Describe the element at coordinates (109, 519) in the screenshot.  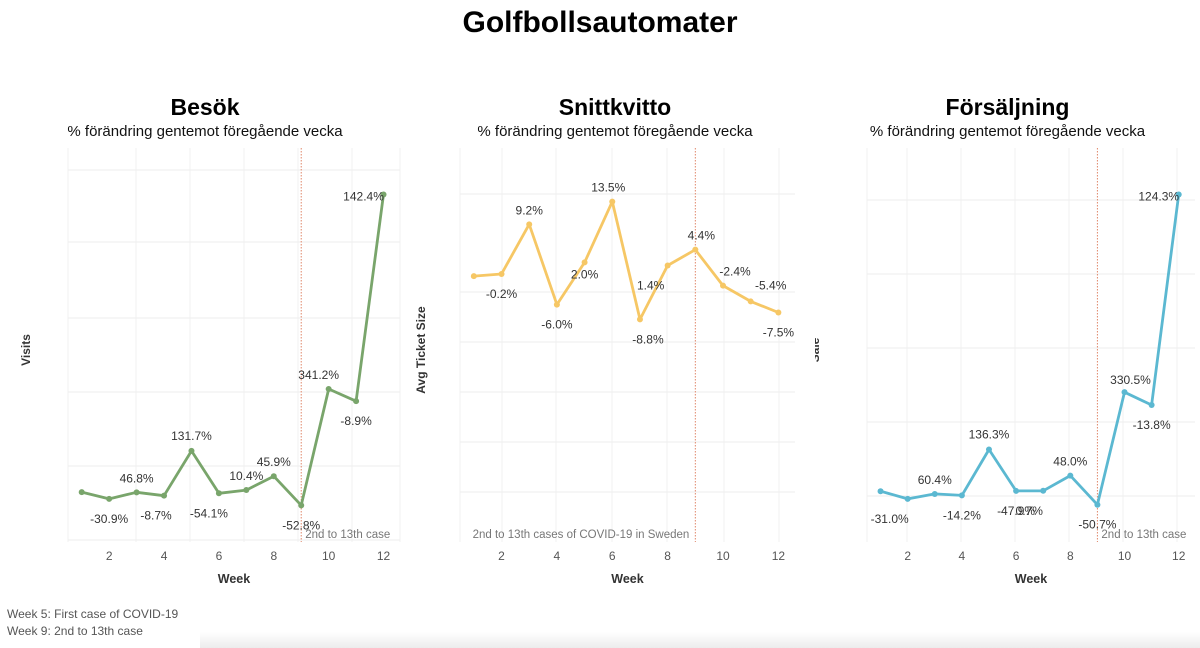
I see `data-label: -30.9%` at that location.